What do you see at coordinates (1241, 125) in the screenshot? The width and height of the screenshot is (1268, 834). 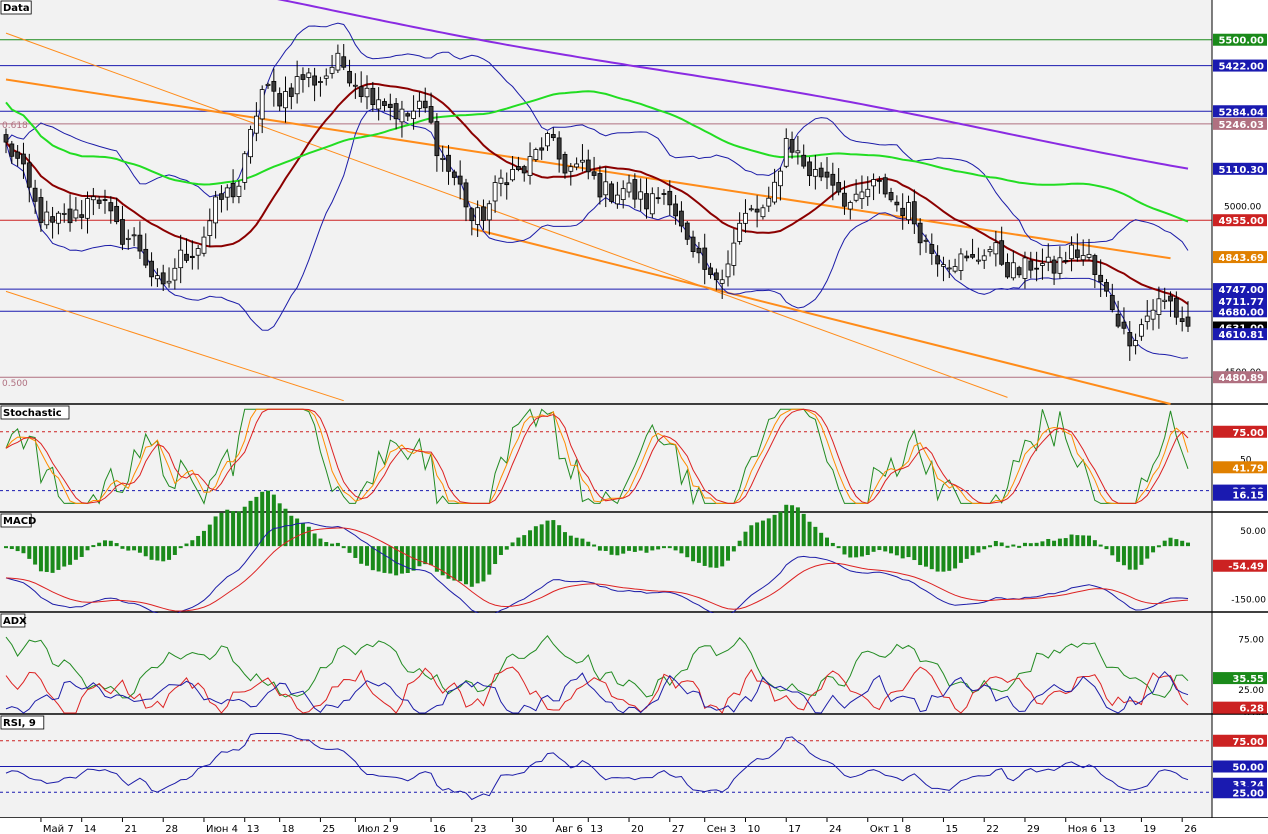 I see `price-badge: 5246.03` at bounding box center [1241, 125].